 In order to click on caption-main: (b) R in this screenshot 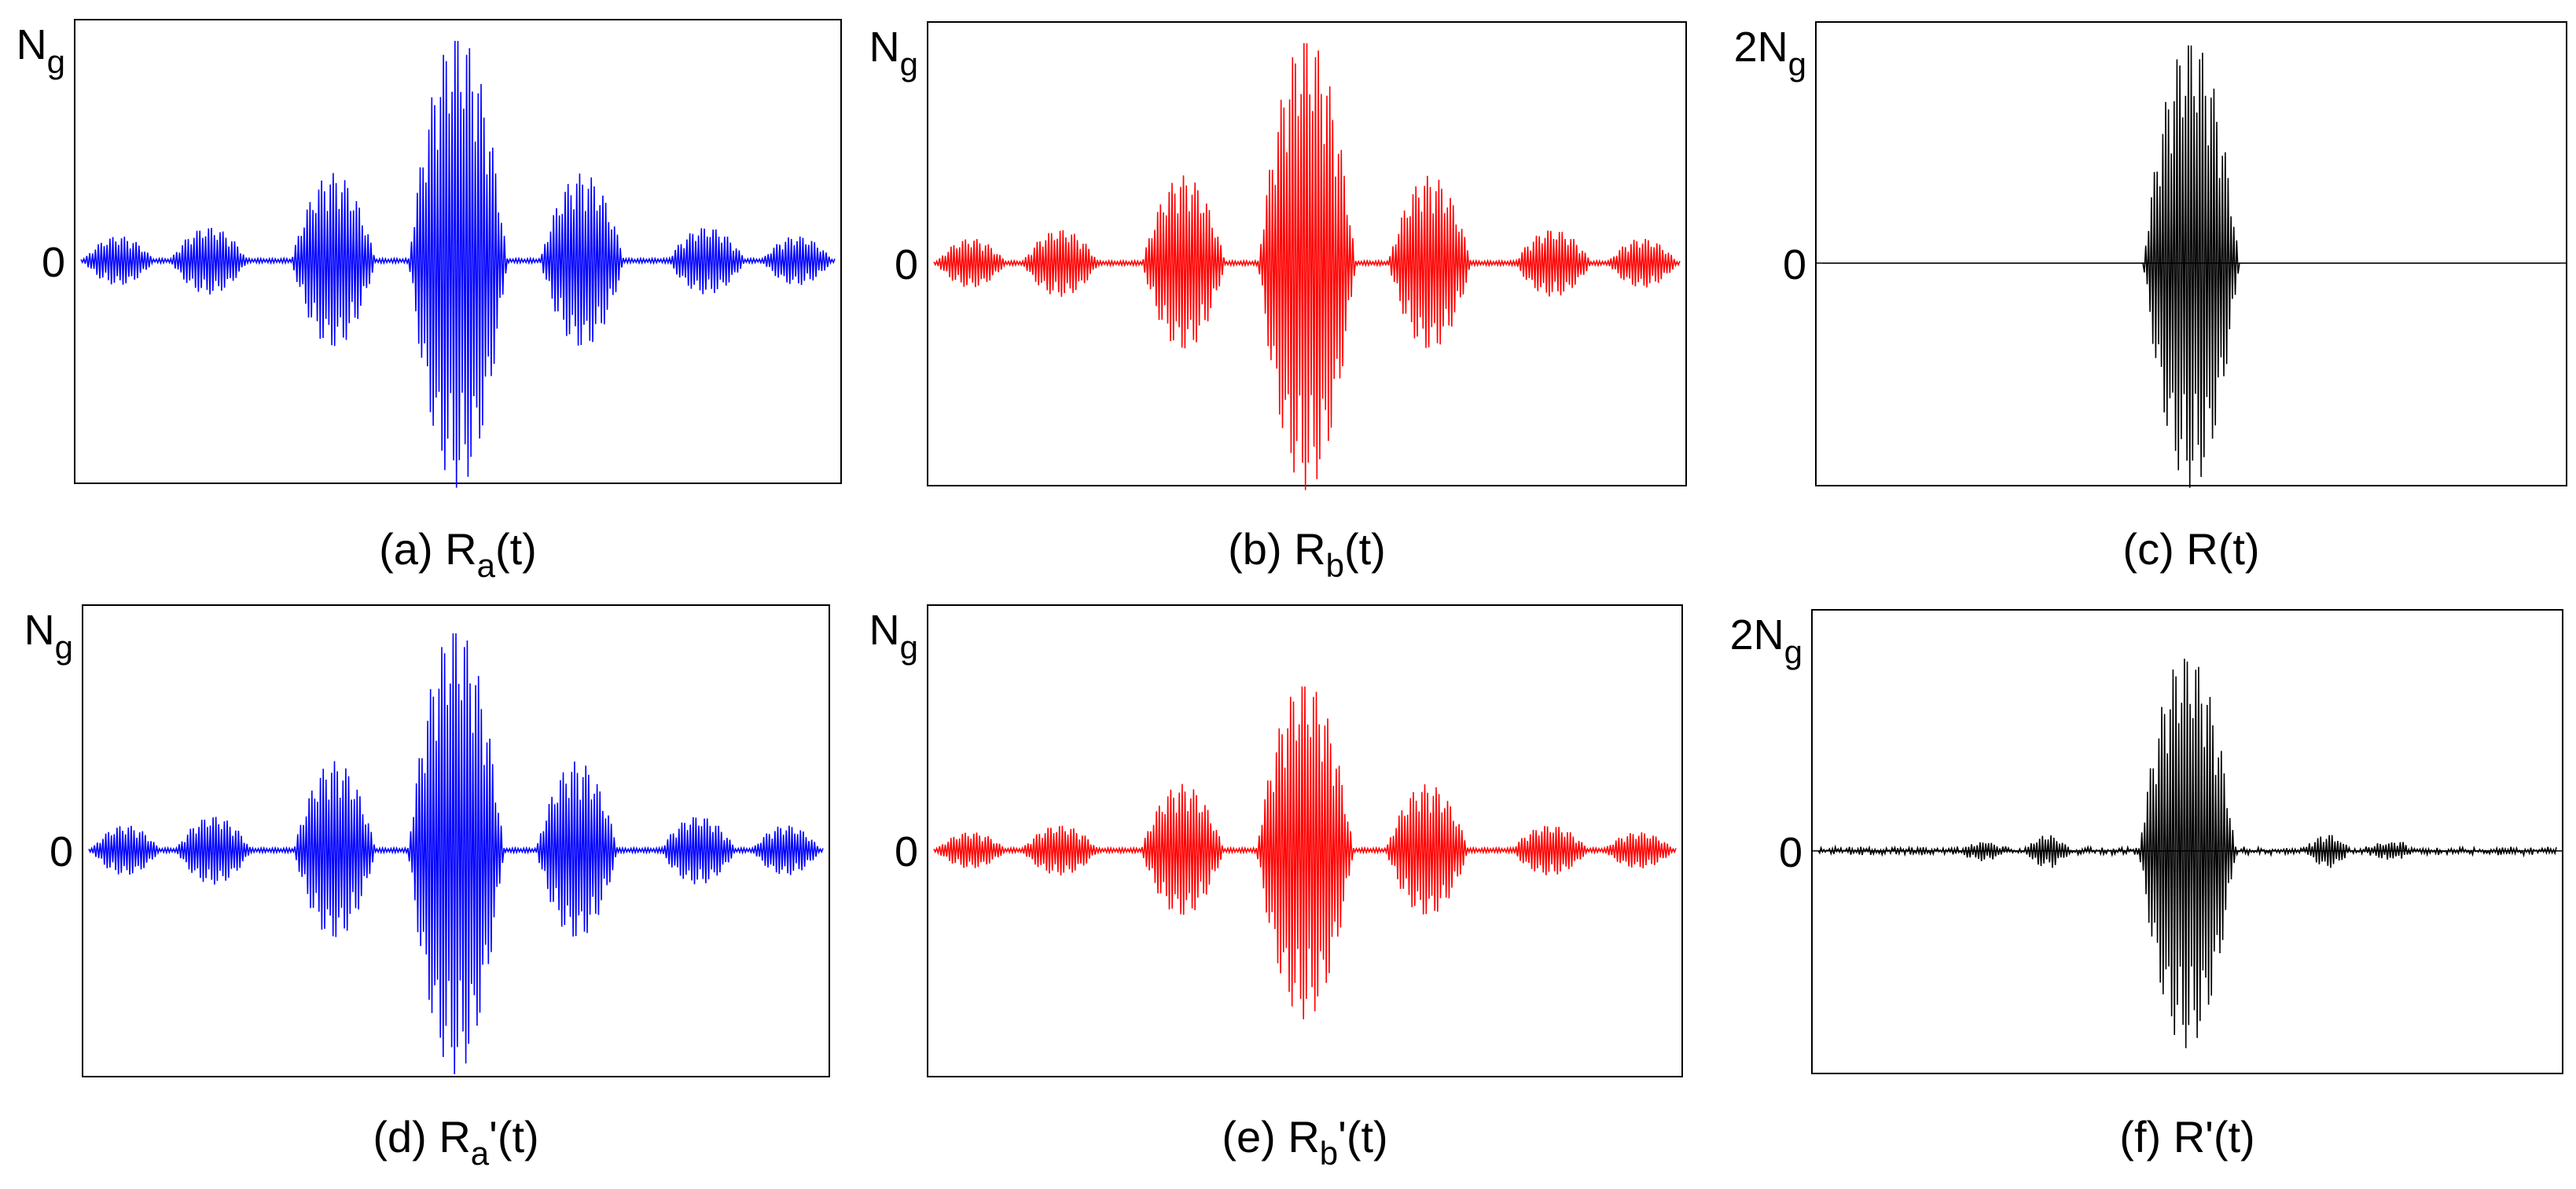, I will do `click(1276, 549)`.